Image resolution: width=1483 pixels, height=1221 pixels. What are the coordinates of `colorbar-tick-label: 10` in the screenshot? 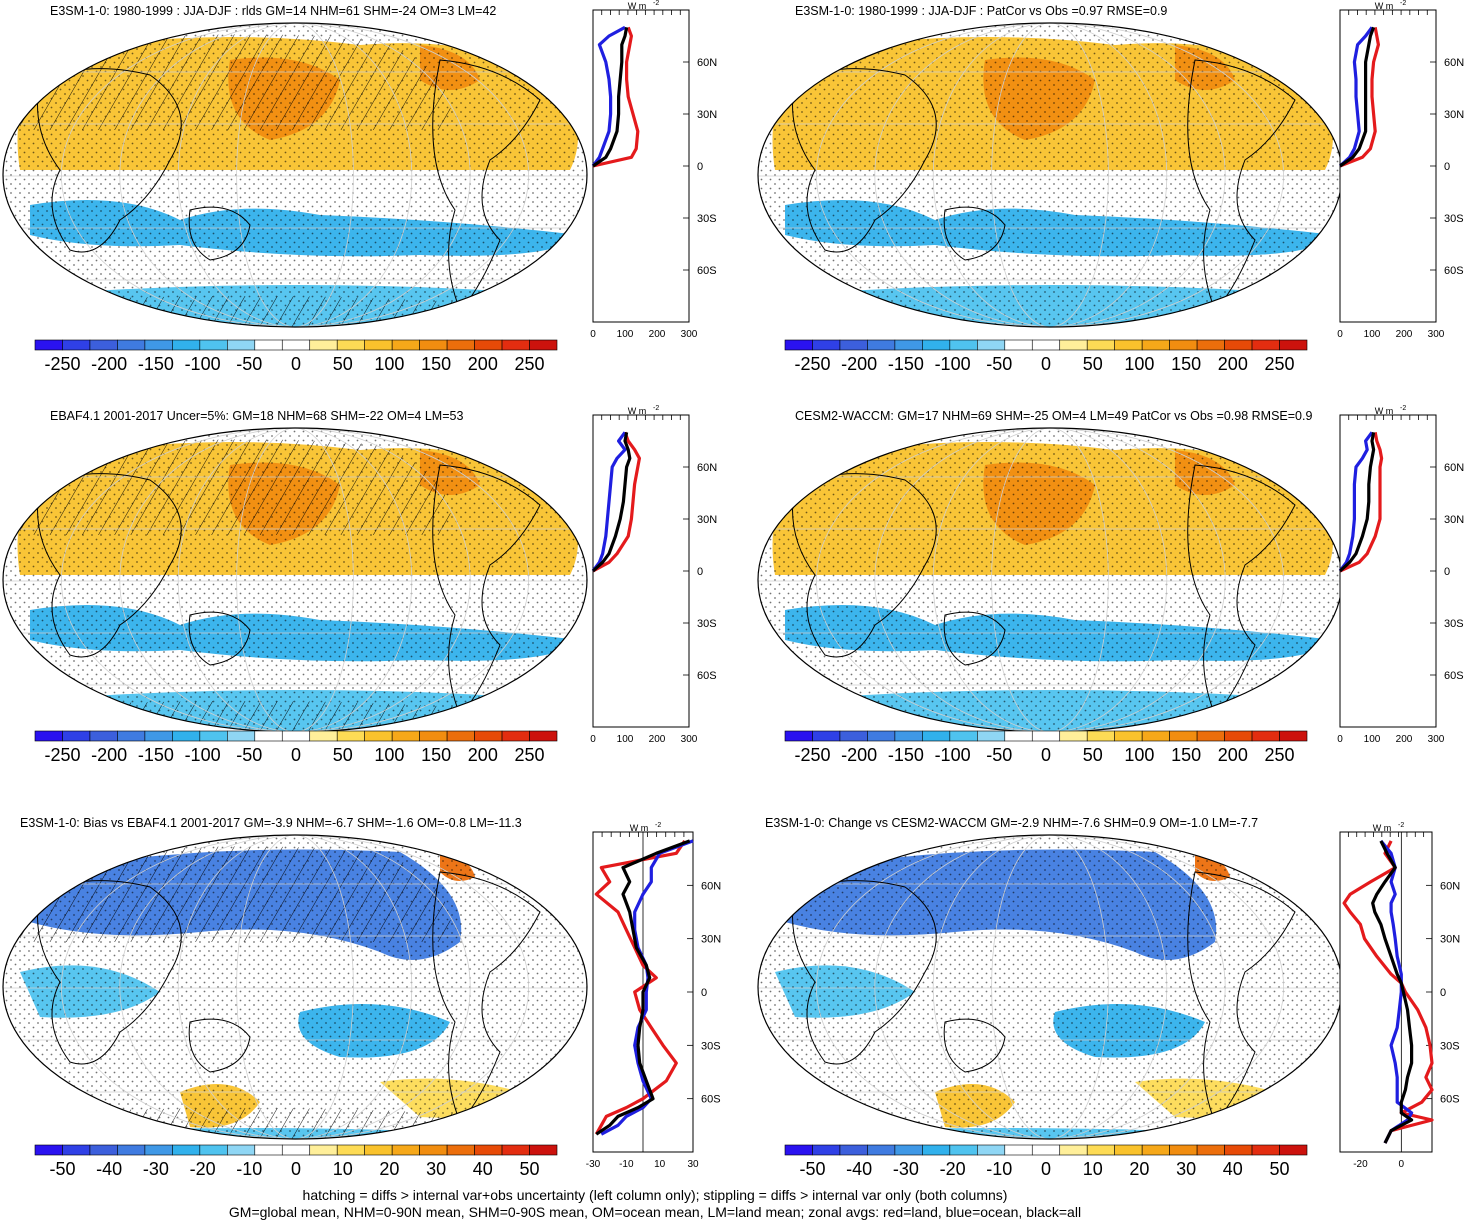 It's located at (343, 1169).